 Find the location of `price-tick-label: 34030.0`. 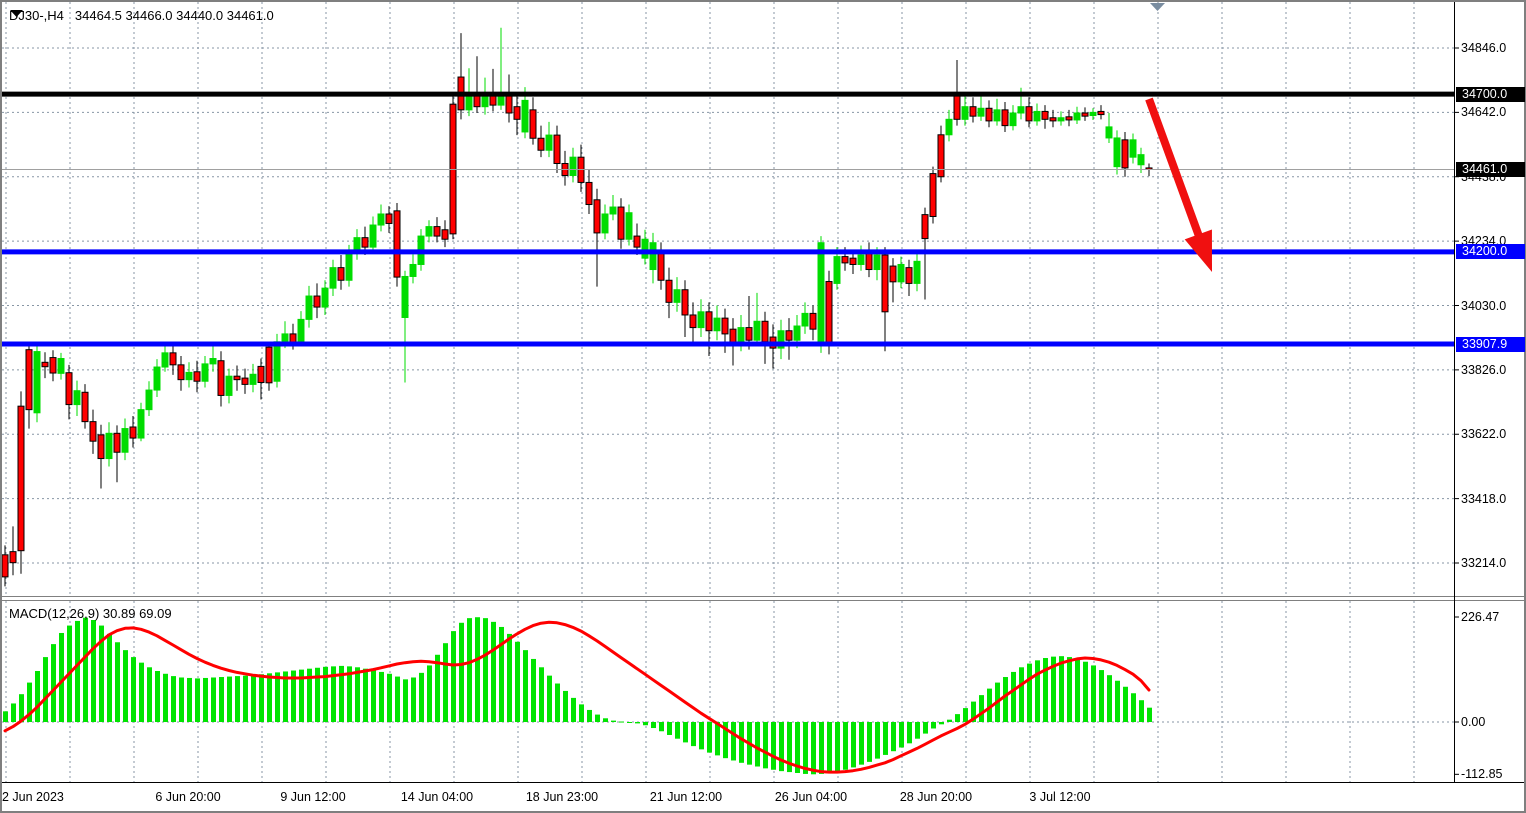

price-tick-label: 34030.0 is located at coordinates (1484, 305).